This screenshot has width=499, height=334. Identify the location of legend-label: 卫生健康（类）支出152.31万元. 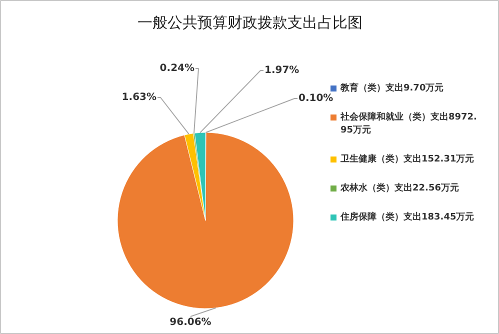
(407, 159).